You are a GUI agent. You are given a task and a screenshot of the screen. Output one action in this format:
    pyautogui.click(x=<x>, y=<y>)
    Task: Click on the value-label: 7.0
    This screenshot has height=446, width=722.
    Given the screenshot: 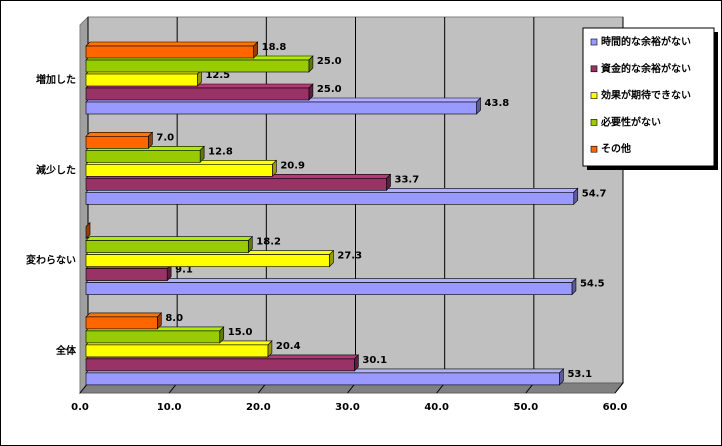 What is the action you would take?
    pyautogui.click(x=165, y=137)
    